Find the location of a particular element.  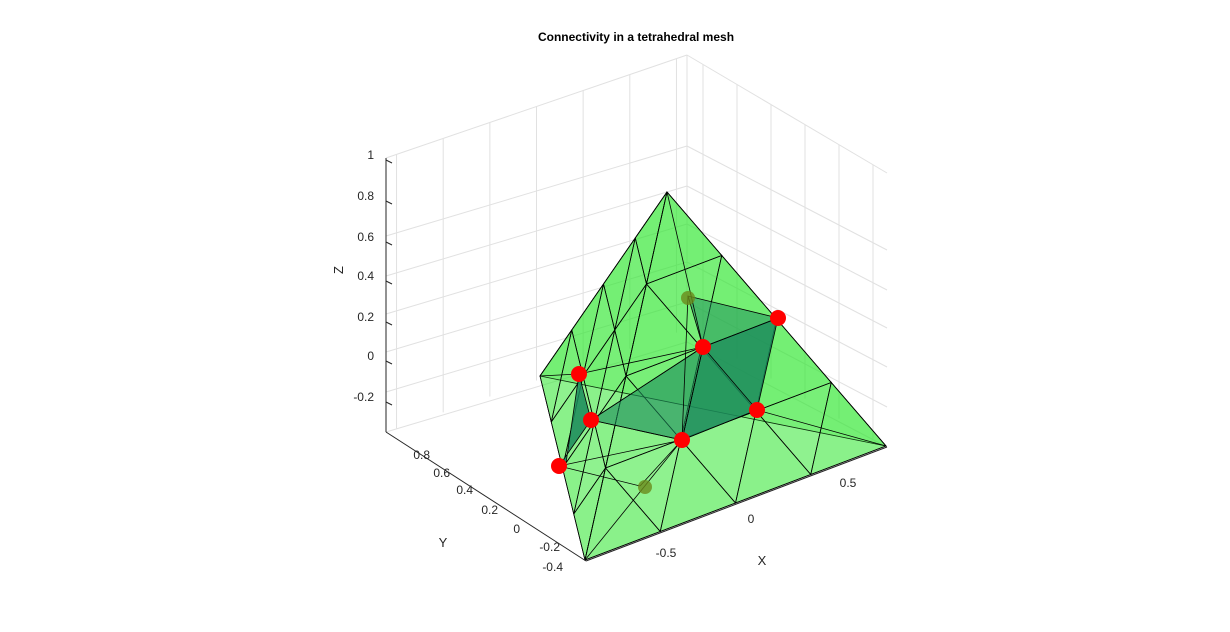

z-tick-label: -0.2 is located at coordinates (363, 397).